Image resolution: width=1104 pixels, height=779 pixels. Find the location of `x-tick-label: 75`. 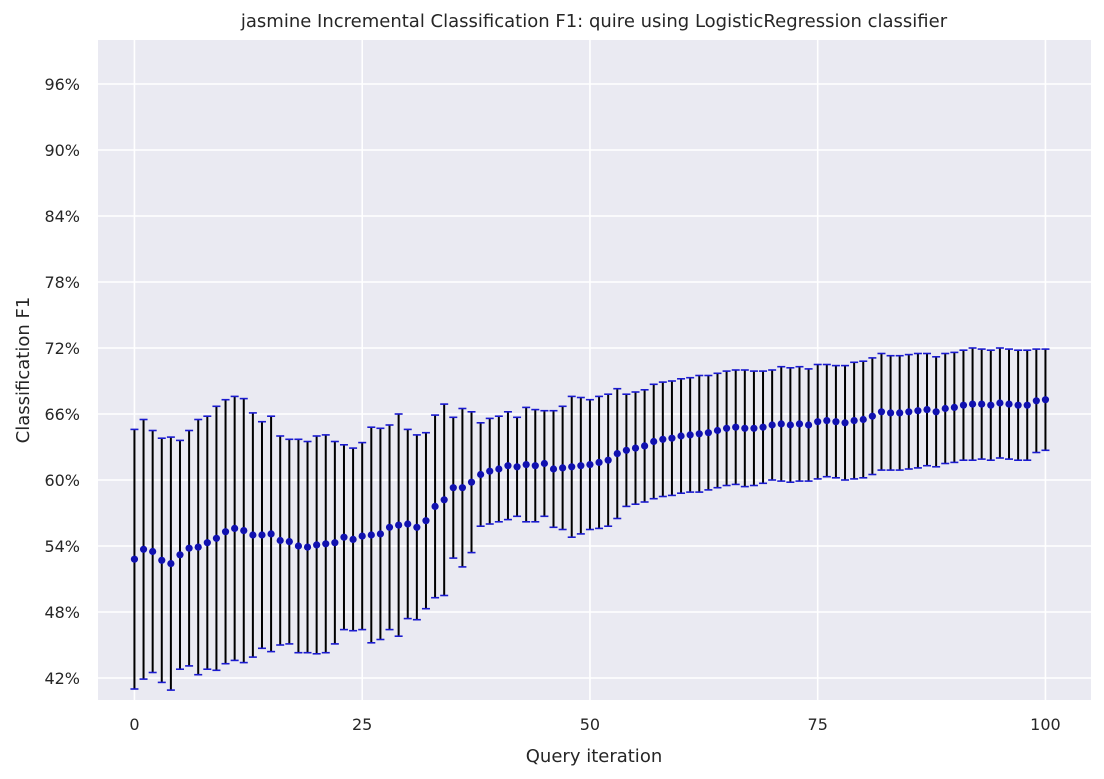

x-tick-label: 75 is located at coordinates (818, 724).